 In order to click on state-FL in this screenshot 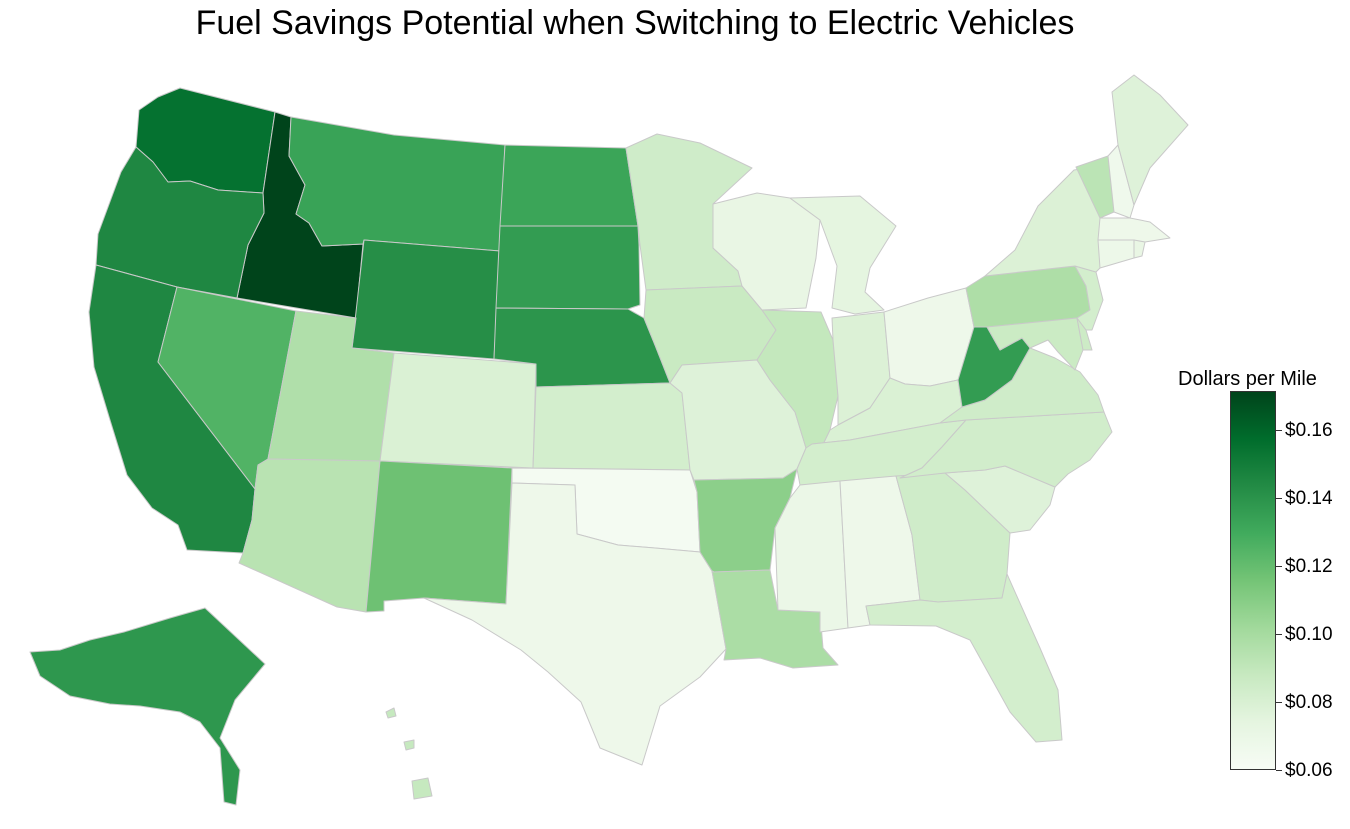, I will do `click(964, 658)`.